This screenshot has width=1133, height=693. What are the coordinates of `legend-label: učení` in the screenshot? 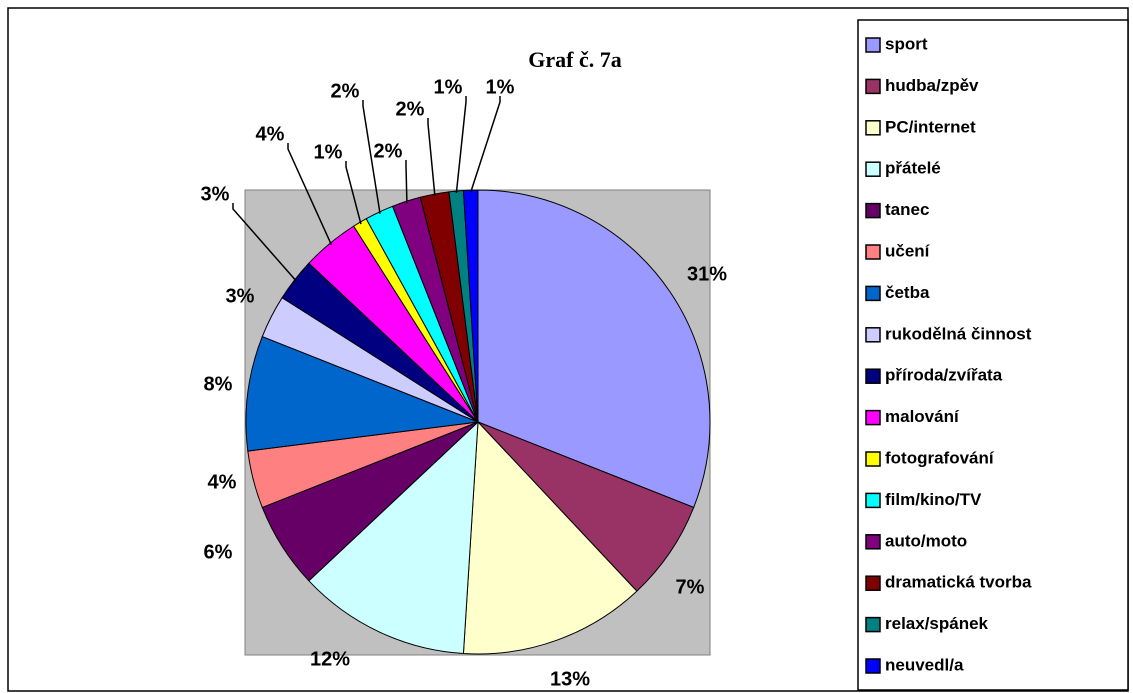 It's located at (908, 250).